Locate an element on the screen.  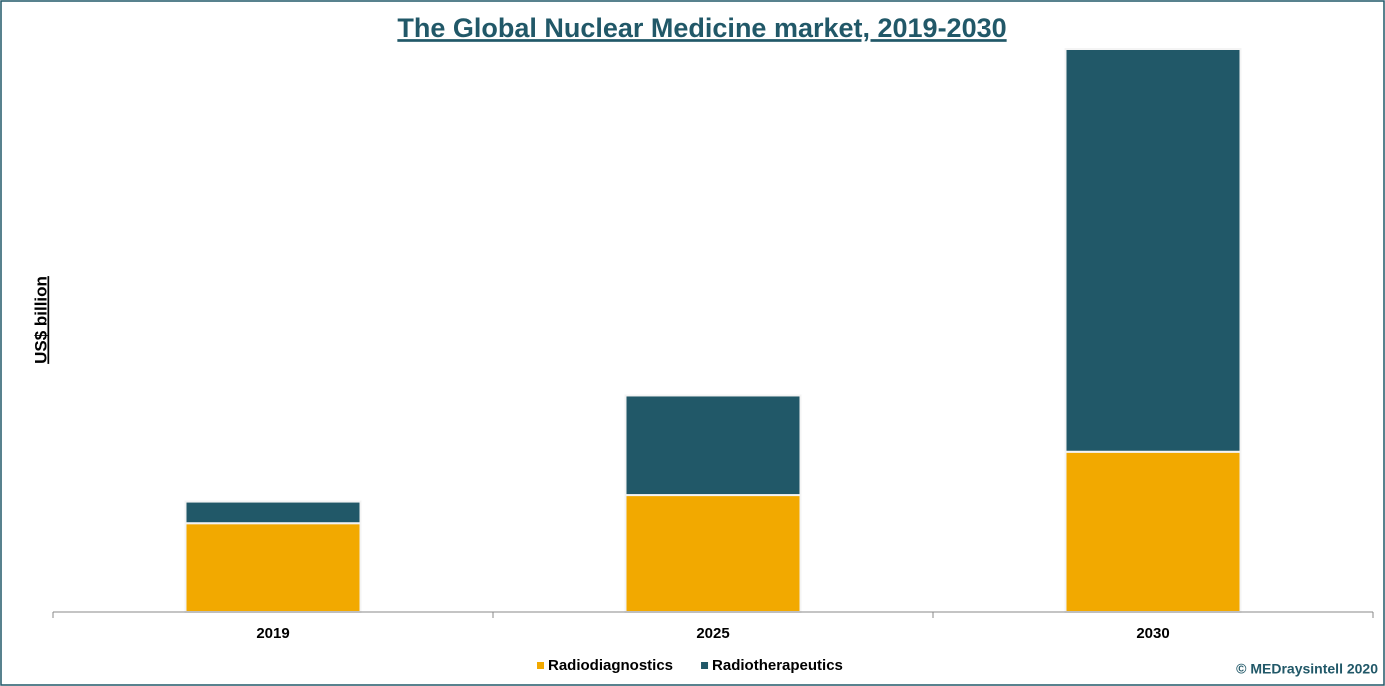
x-tick-label: 2025 is located at coordinates (712, 633).